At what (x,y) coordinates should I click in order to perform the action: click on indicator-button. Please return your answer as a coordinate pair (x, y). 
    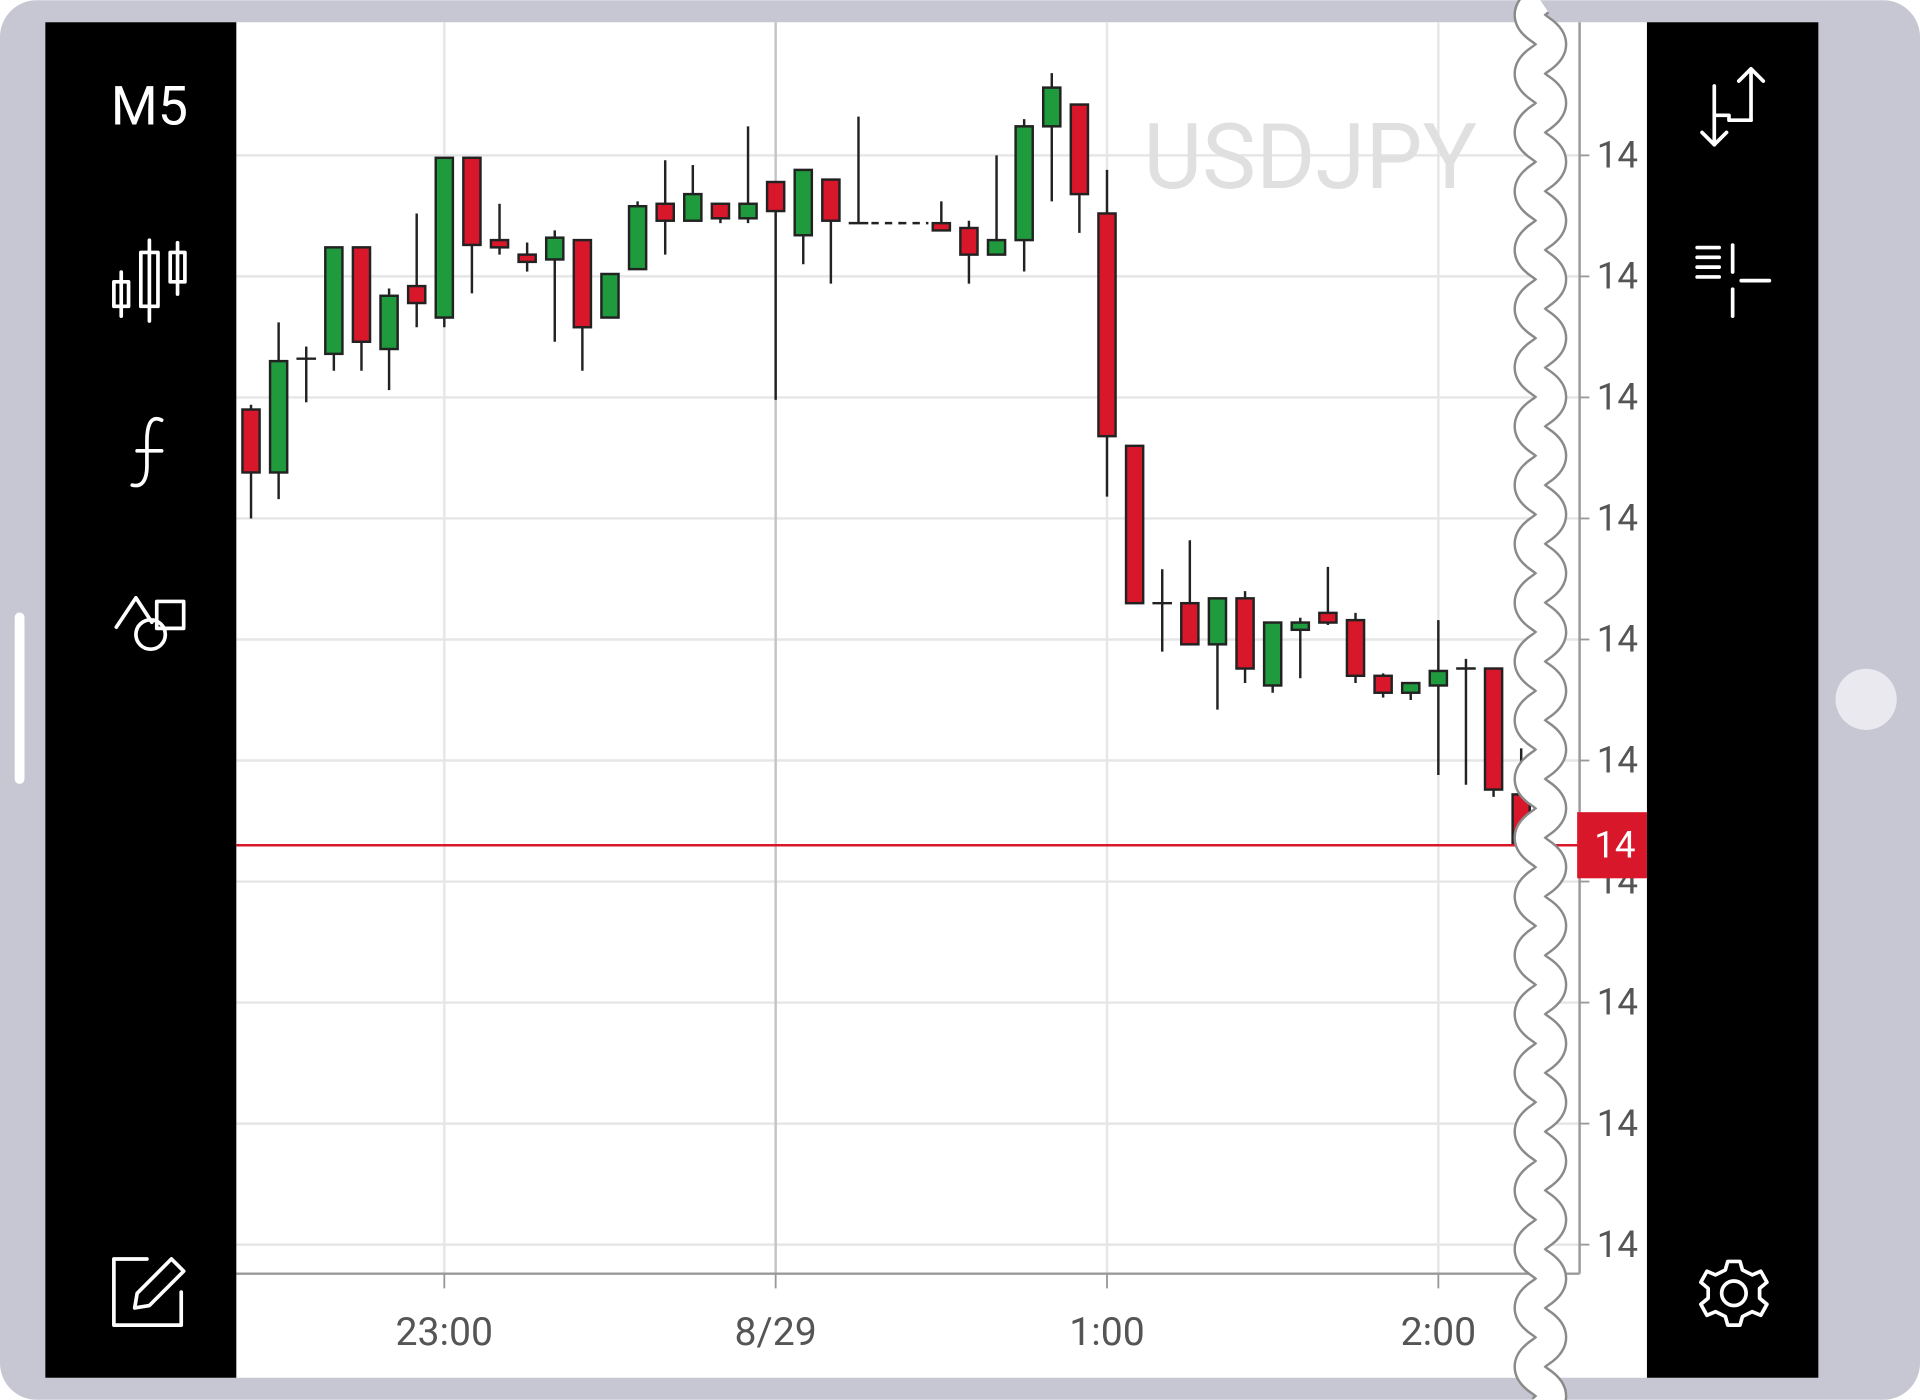
    Looking at the image, I should click on (147, 452).